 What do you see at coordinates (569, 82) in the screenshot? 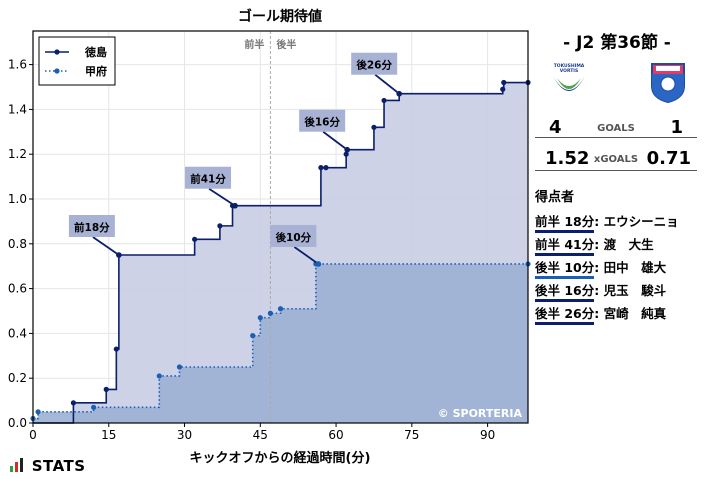
I see `home-team-logo: TOKUSHIMA VORTIS` at bounding box center [569, 82].